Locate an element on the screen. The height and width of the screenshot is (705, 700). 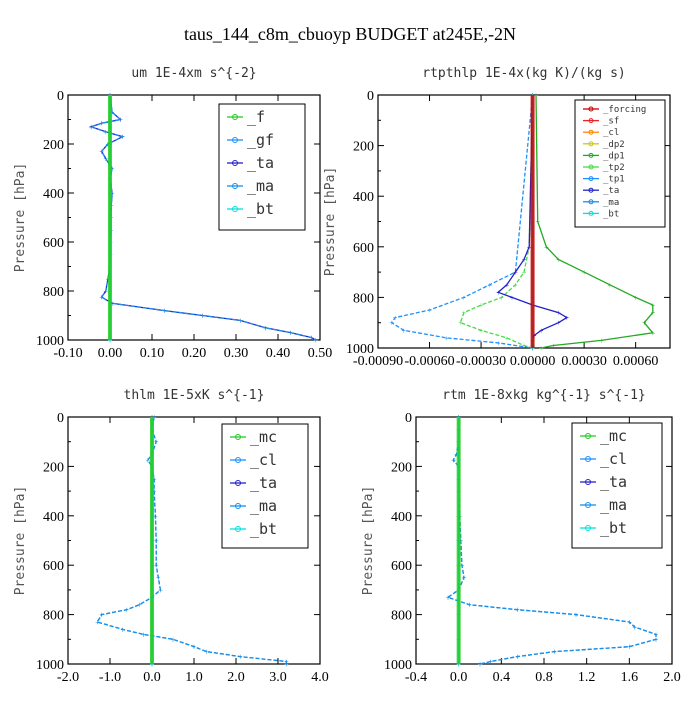
x-tick-label: 0.00060 is located at coordinates (636, 361).